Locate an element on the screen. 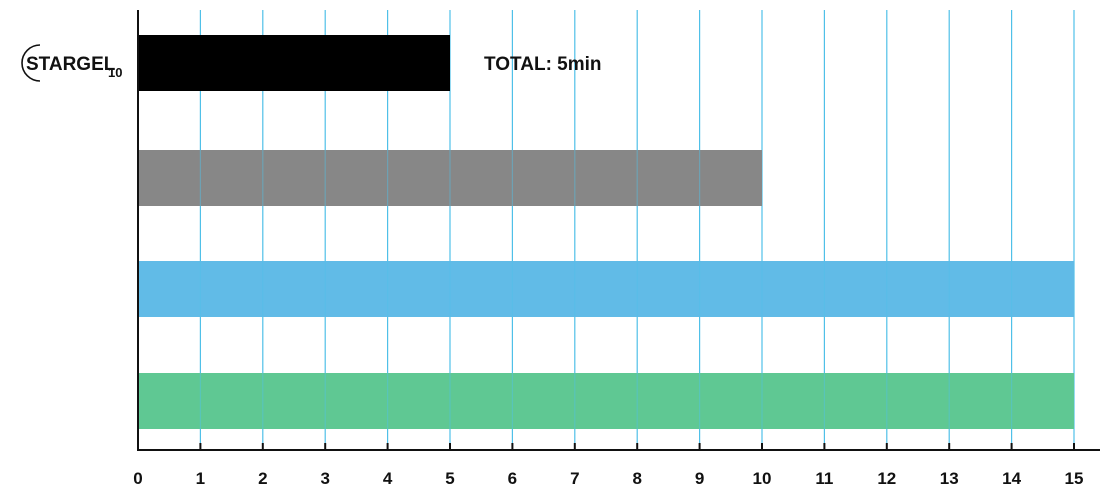 The image size is (1107, 498). x-tick-label-7: 7 is located at coordinates (574, 478).